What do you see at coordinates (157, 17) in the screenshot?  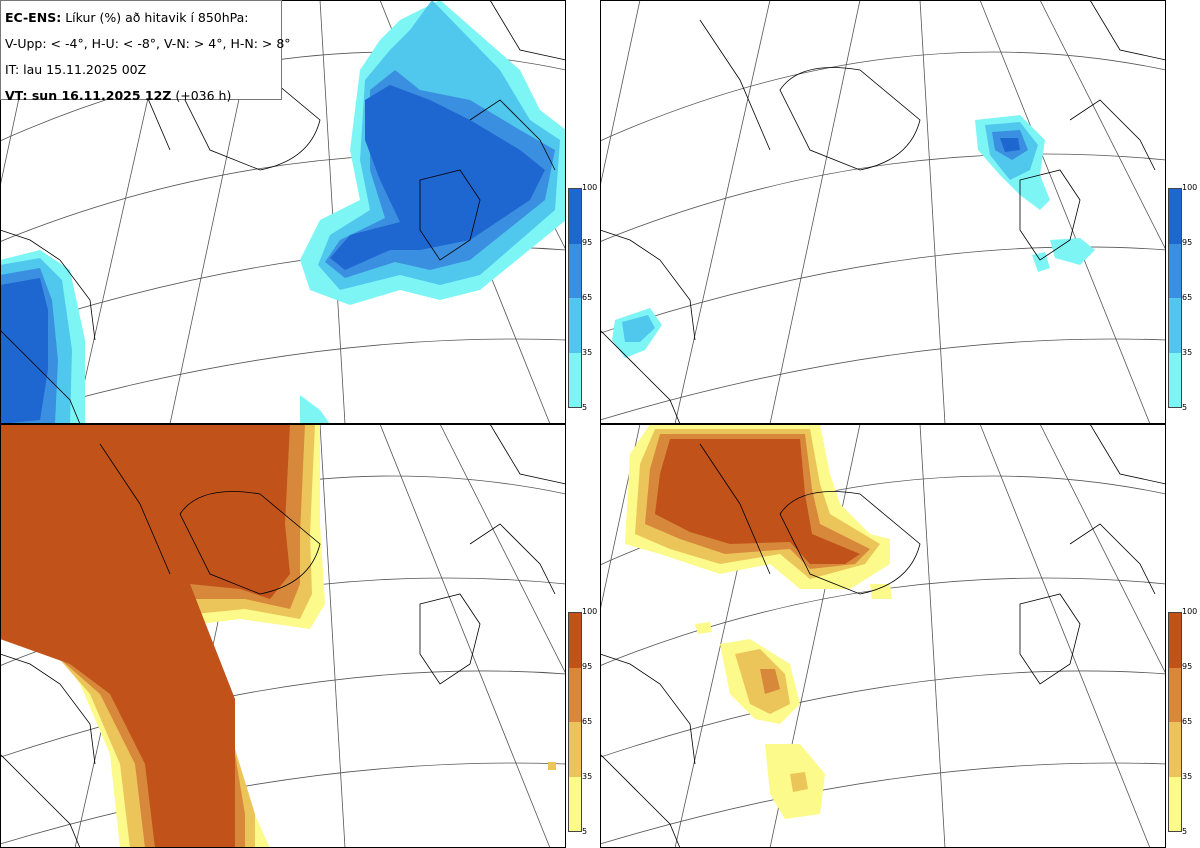 I see `description: Líkur (%) að hitavik í 850hPa:` at bounding box center [157, 17].